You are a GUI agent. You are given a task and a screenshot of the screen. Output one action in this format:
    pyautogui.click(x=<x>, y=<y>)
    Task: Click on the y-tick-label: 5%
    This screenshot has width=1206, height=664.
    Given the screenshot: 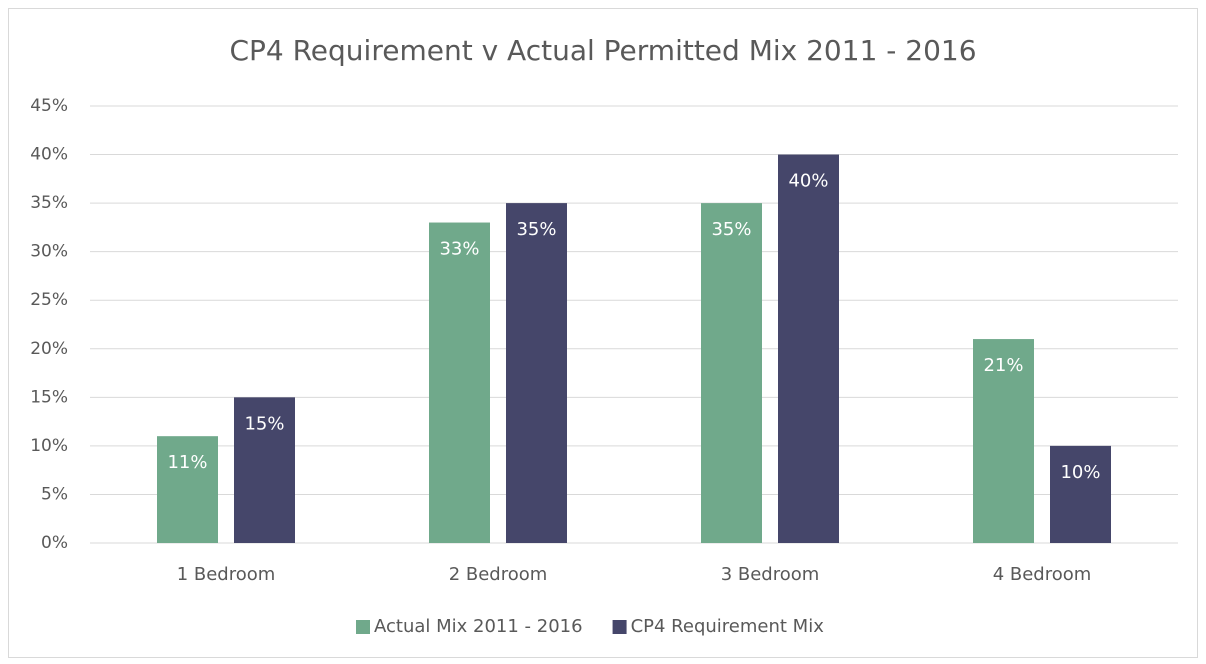 What is the action you would take?
    pyautogui.click(x=54, y=494)
    